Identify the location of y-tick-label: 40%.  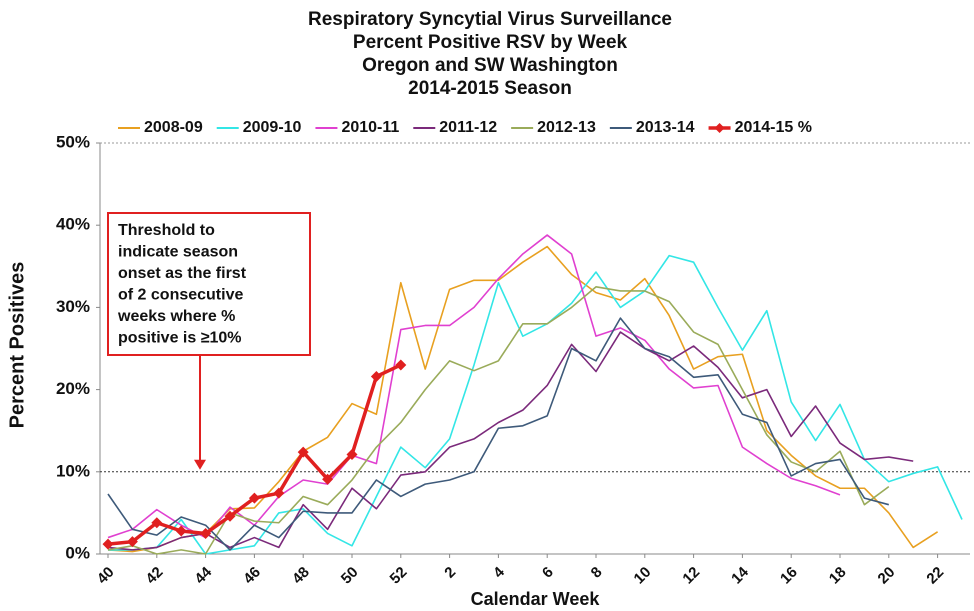
(73, 224).